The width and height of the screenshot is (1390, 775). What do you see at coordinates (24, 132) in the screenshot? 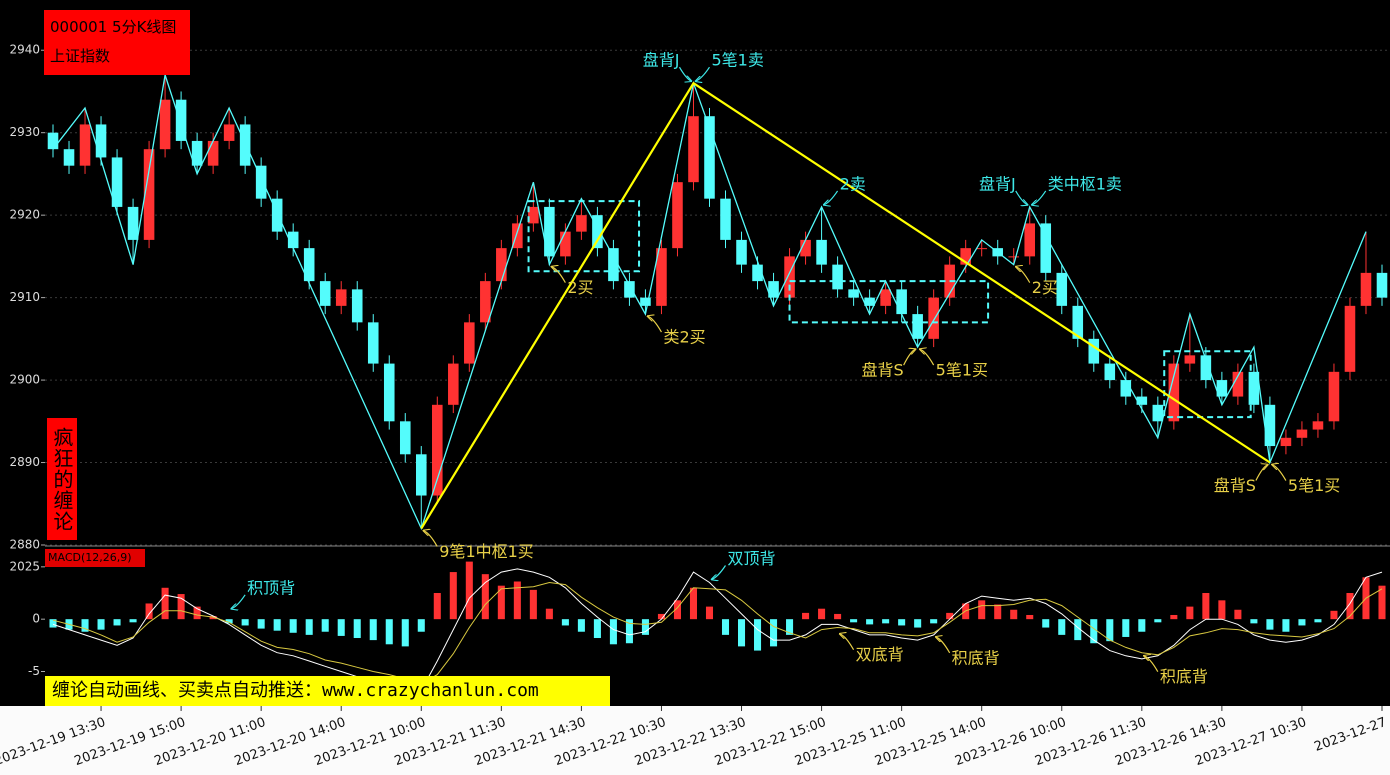
I see `y-tick-label: 2930` at bounding box center [24, 132].